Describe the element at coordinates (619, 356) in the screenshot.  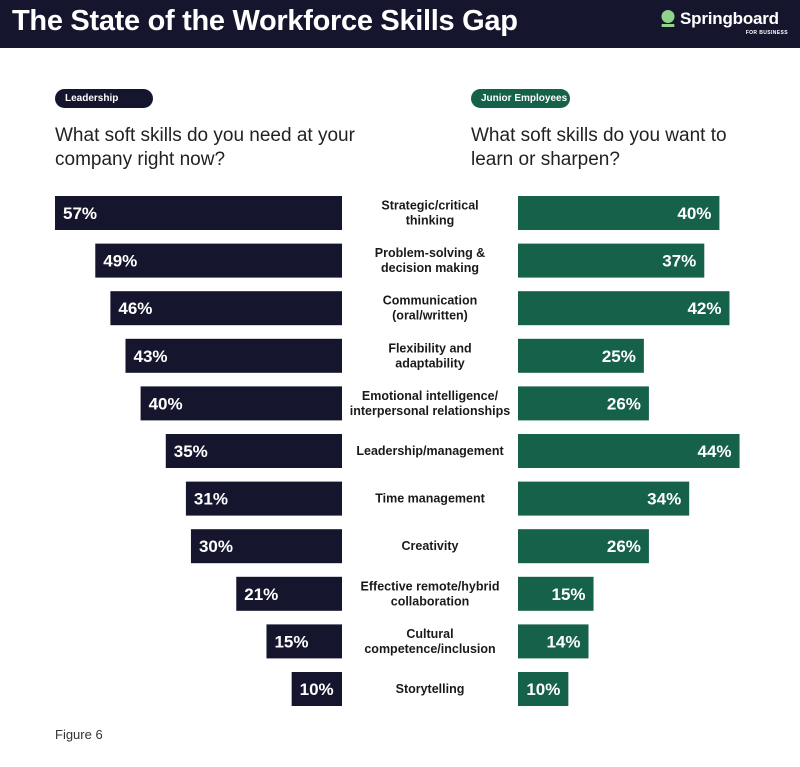
I see `junior-employees-value-label: 25%` at that location.